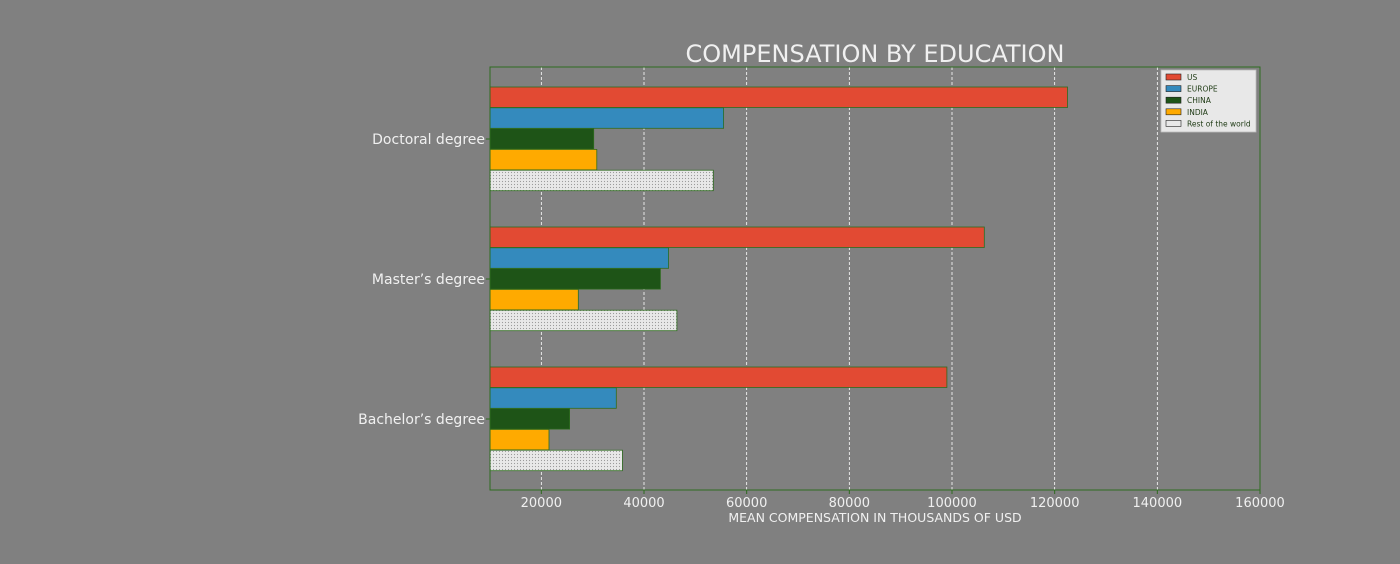 The image size is (1400, 564). Describe the element at coordinates (952, 503) in the screenshot. I see `x-tick-label: 100000` at that location.